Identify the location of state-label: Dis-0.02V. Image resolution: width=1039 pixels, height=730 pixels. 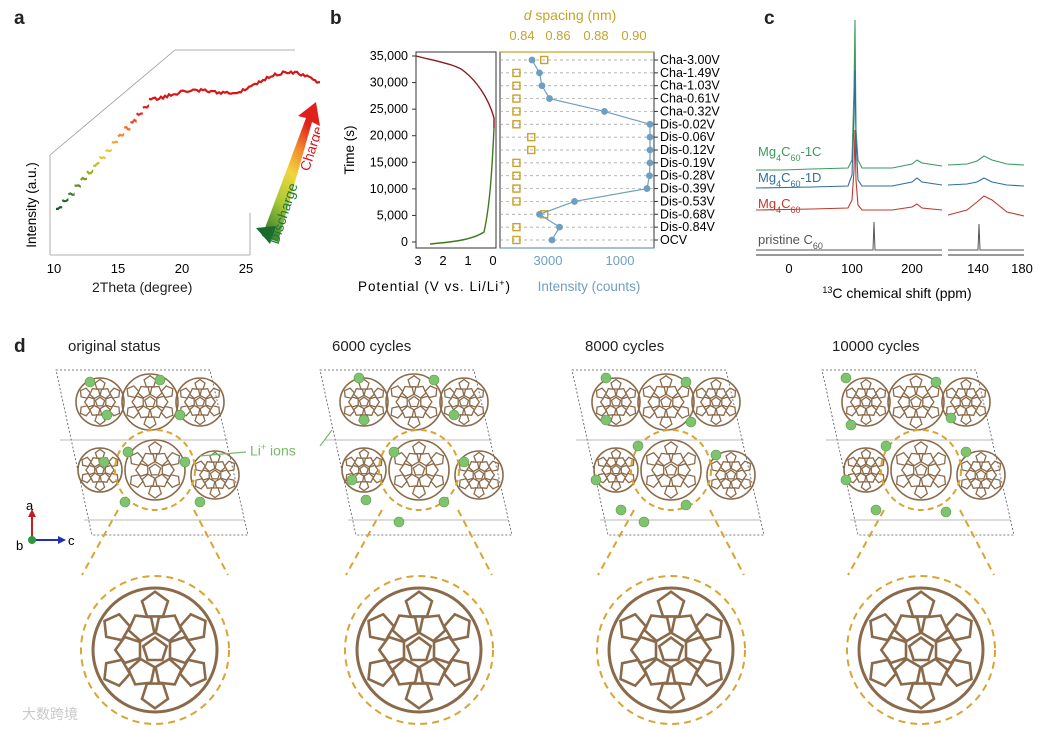
(688, 124).